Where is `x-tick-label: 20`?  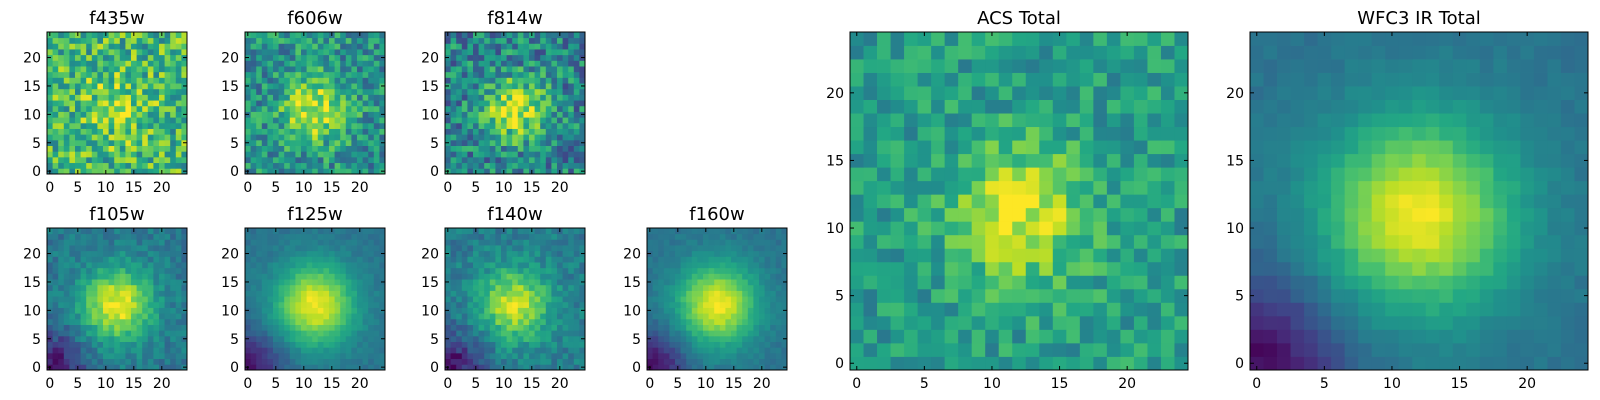 x-tick-label: 20 is located at coordinates (560, 188).